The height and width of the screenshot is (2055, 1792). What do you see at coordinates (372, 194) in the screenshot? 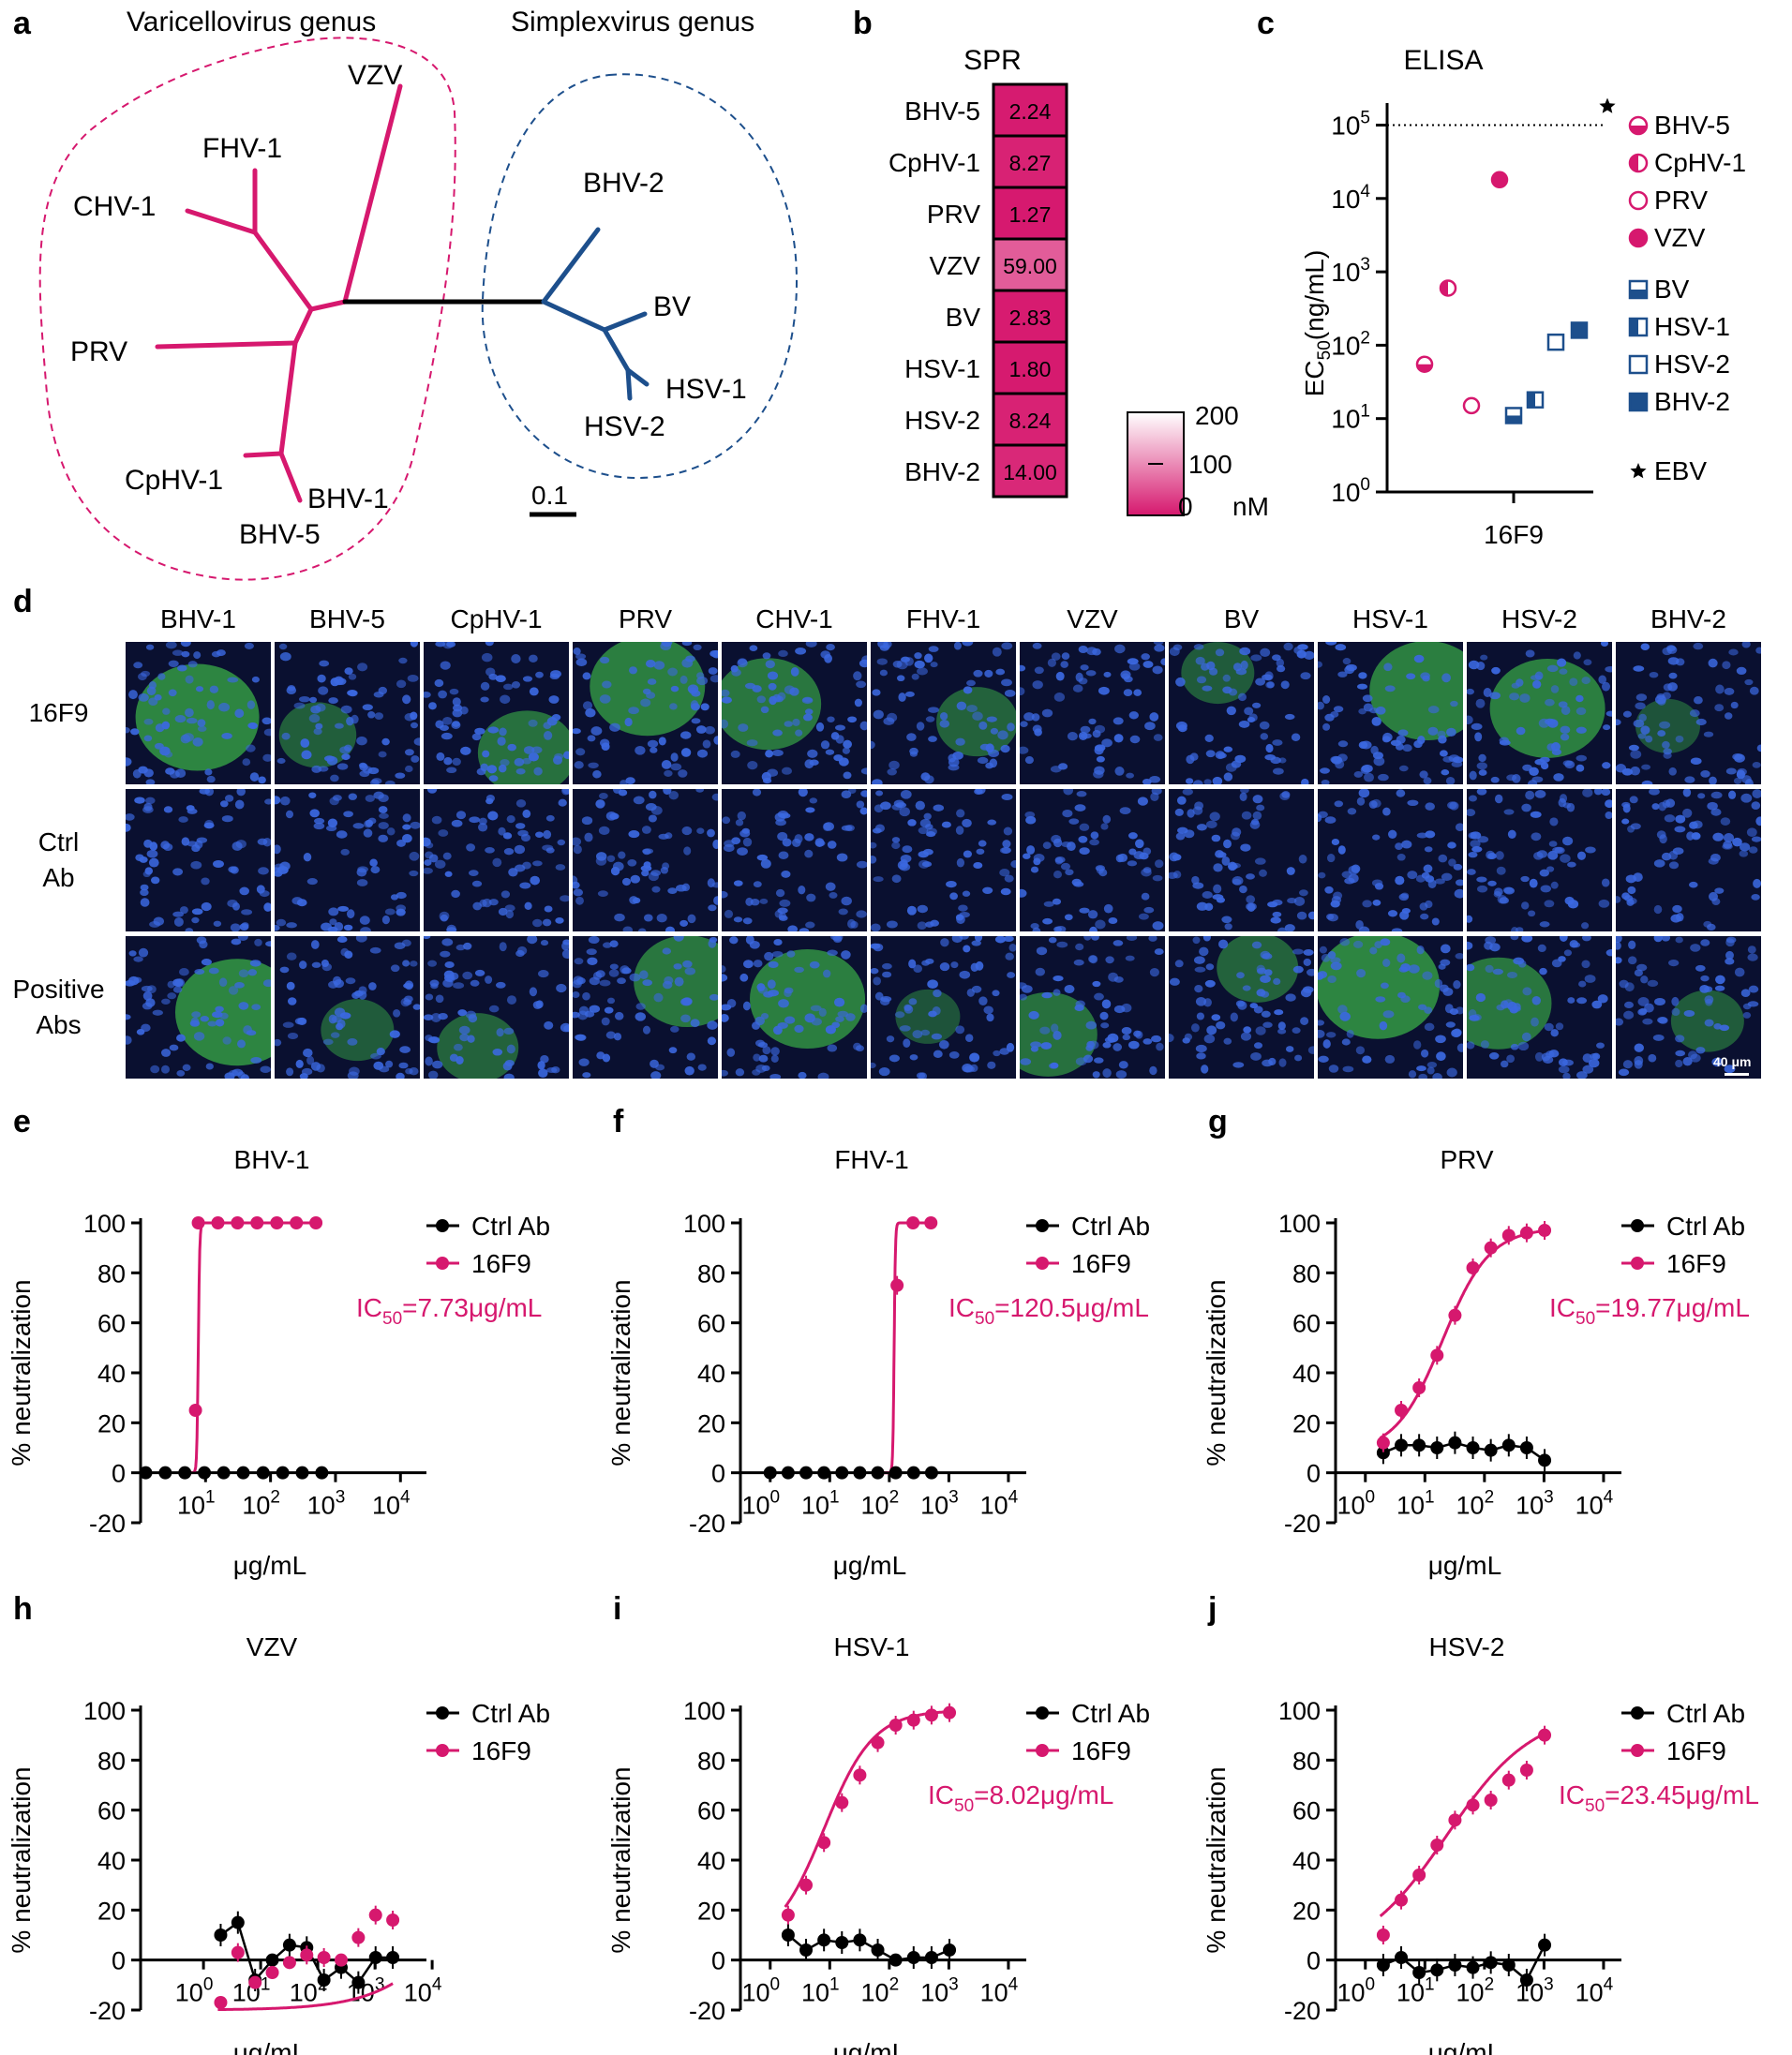
I see `branch-vzv` at bounding box center [372, 194].